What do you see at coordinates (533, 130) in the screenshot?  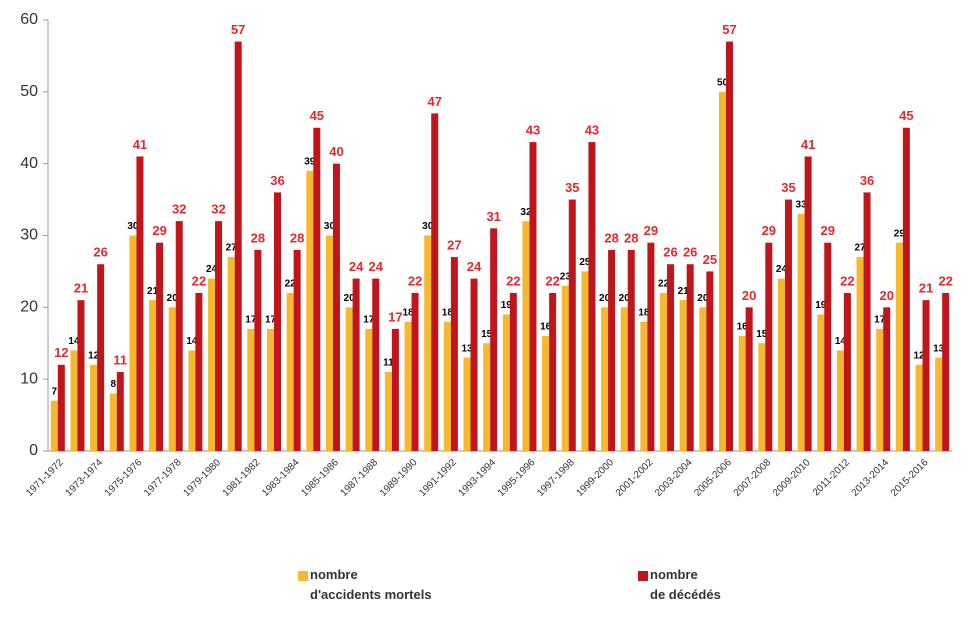 I see `data-label: 43` at bounding box center [533, 130].